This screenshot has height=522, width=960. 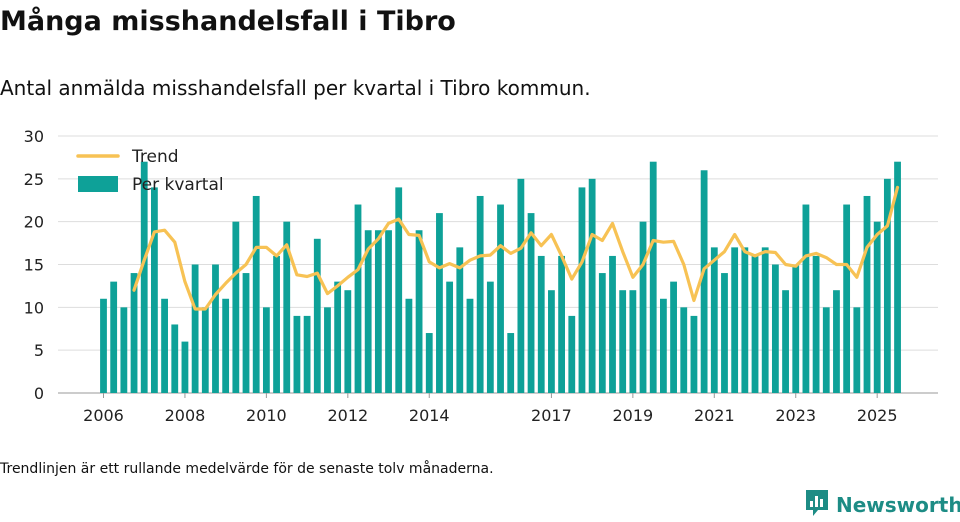 I want to click on newsworthy-logo-icon, so click(x=817, y=505).